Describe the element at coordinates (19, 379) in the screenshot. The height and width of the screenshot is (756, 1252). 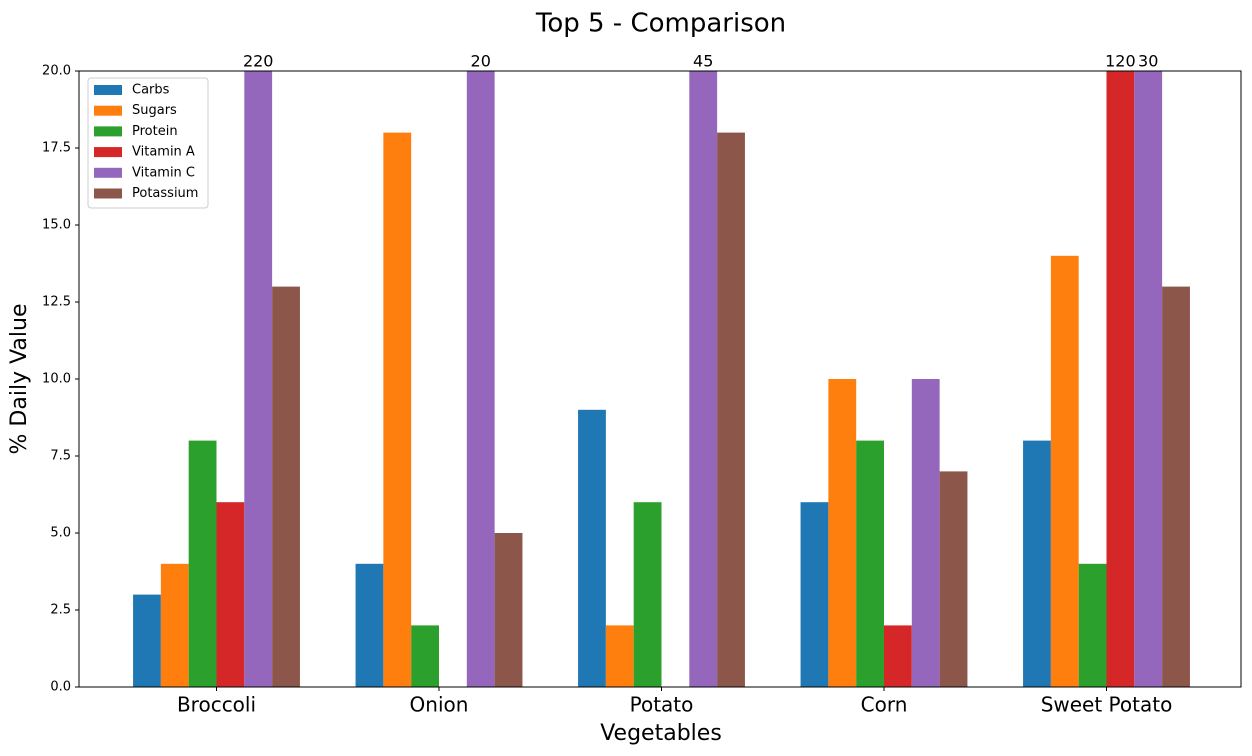
I see `y-axis-label: % Daily Value` at that location.